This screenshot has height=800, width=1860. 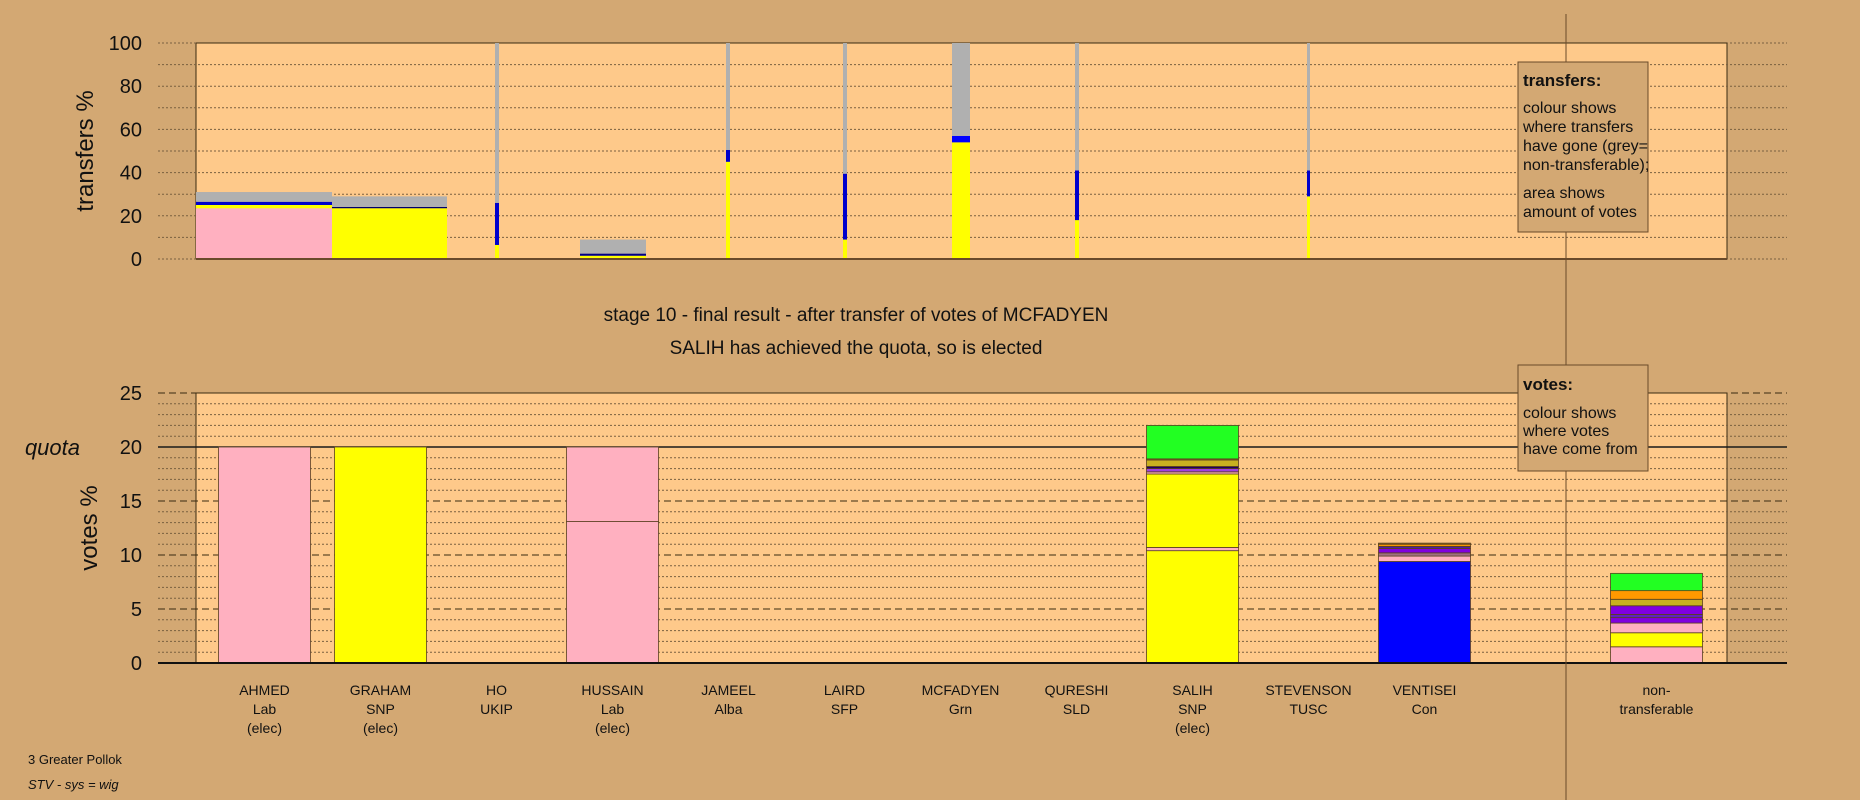 I want to click on candidate-label-name: non-, so click(x=1656, y=690).